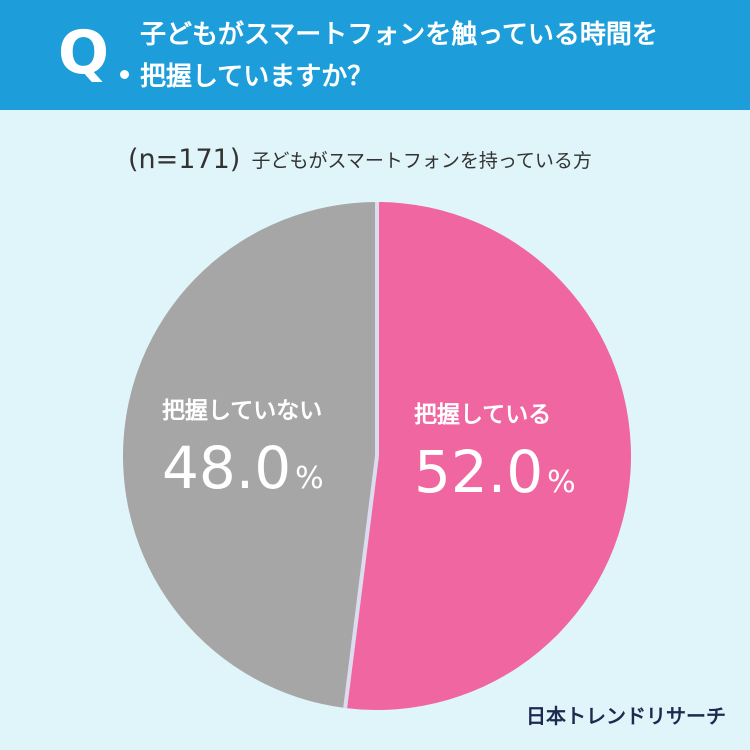 Image resolution: width=750 pixels, height=750 pixels. I want to click on slice-label-unaware-value: 48.0, so click(227, 468).